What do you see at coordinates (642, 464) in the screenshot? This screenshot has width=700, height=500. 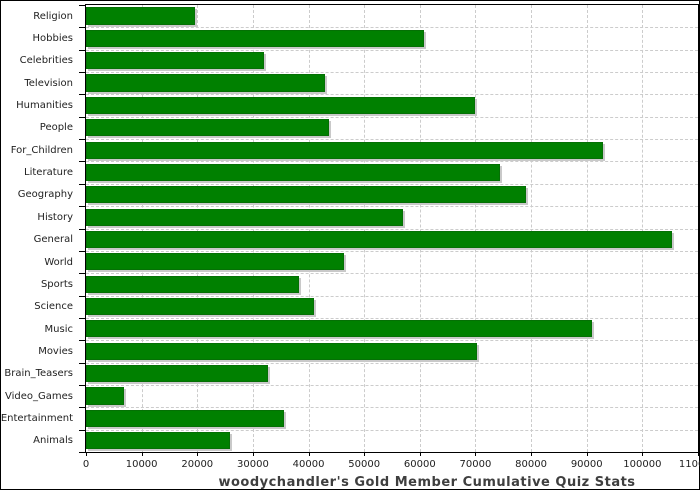 I see `x-tick-label: 100000` at bounding box center [642, 464].